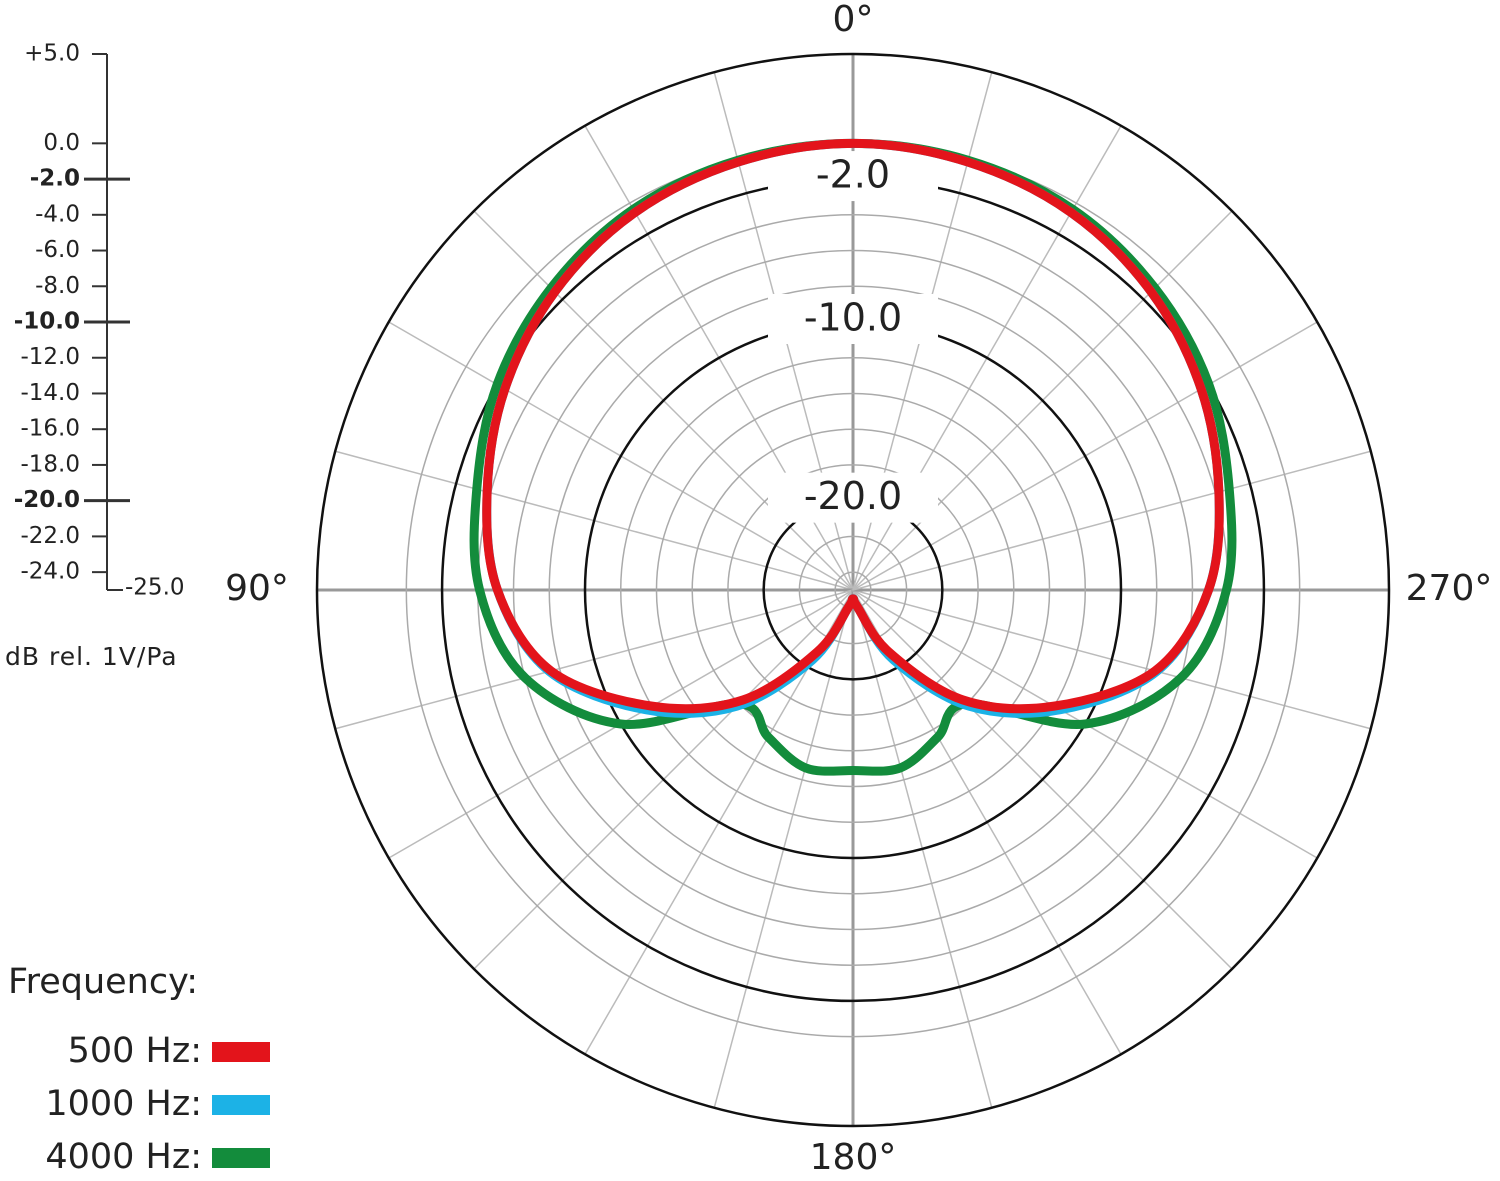 The image size is (1500, 1181). I want to click on y-tick-label: -10.0, so click(47, 322).